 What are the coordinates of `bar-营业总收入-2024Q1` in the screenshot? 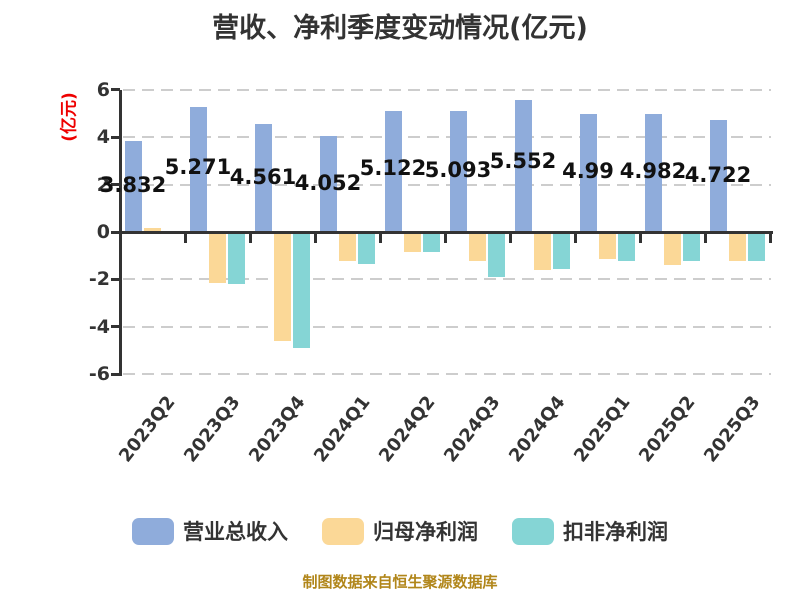 It's located at (328, 183).